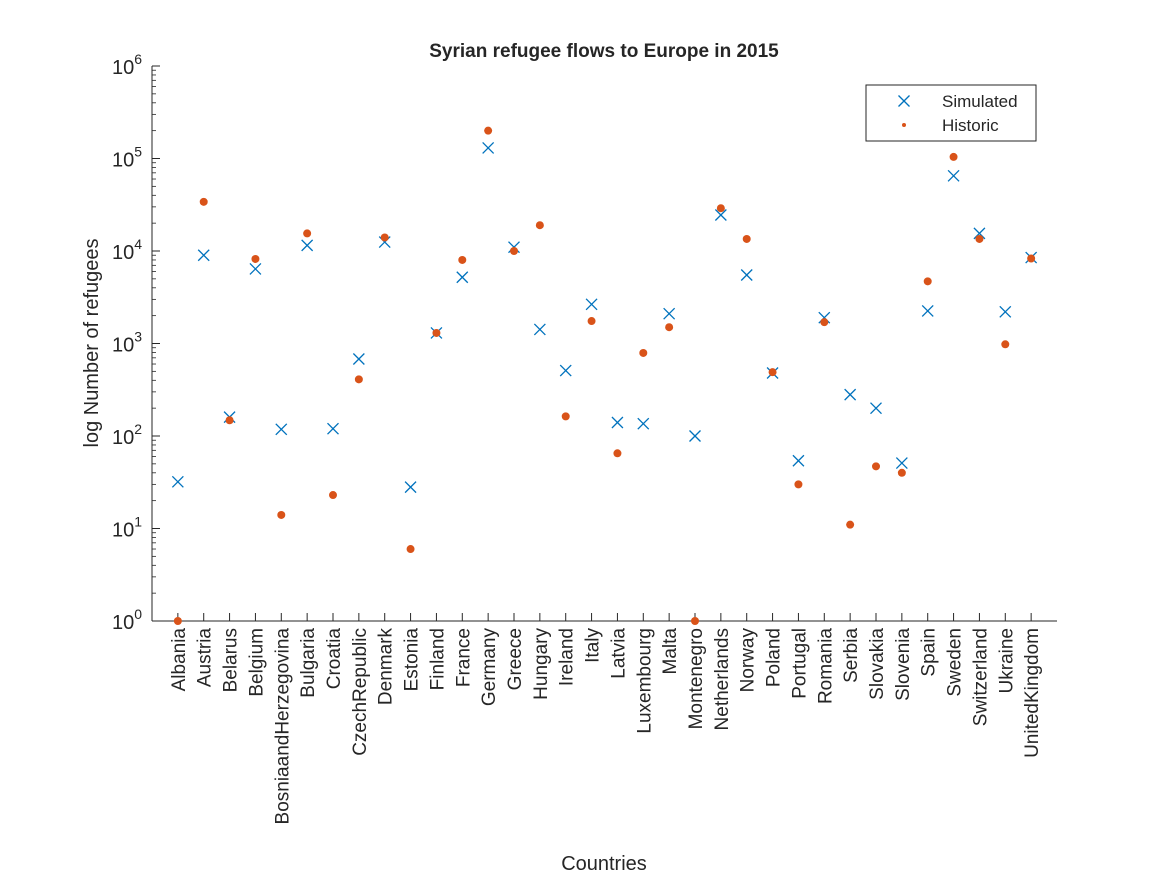 Image resolution: width=1167 pixels, height=875 pixels. What do you see at coordinates (127, 343) in the screenshot?
I see `y-tick-label: 10³` at bounding box center [127, 343].